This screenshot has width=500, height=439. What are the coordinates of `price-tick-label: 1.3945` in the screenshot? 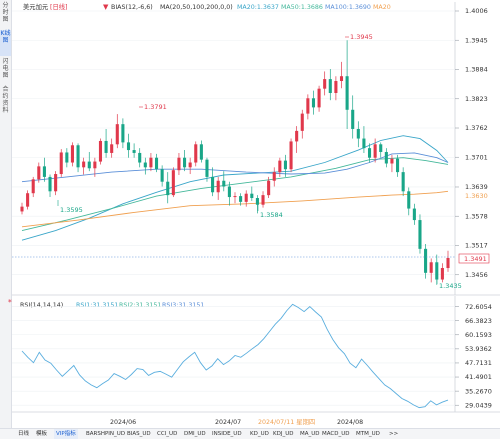 It's located at (476, 40).